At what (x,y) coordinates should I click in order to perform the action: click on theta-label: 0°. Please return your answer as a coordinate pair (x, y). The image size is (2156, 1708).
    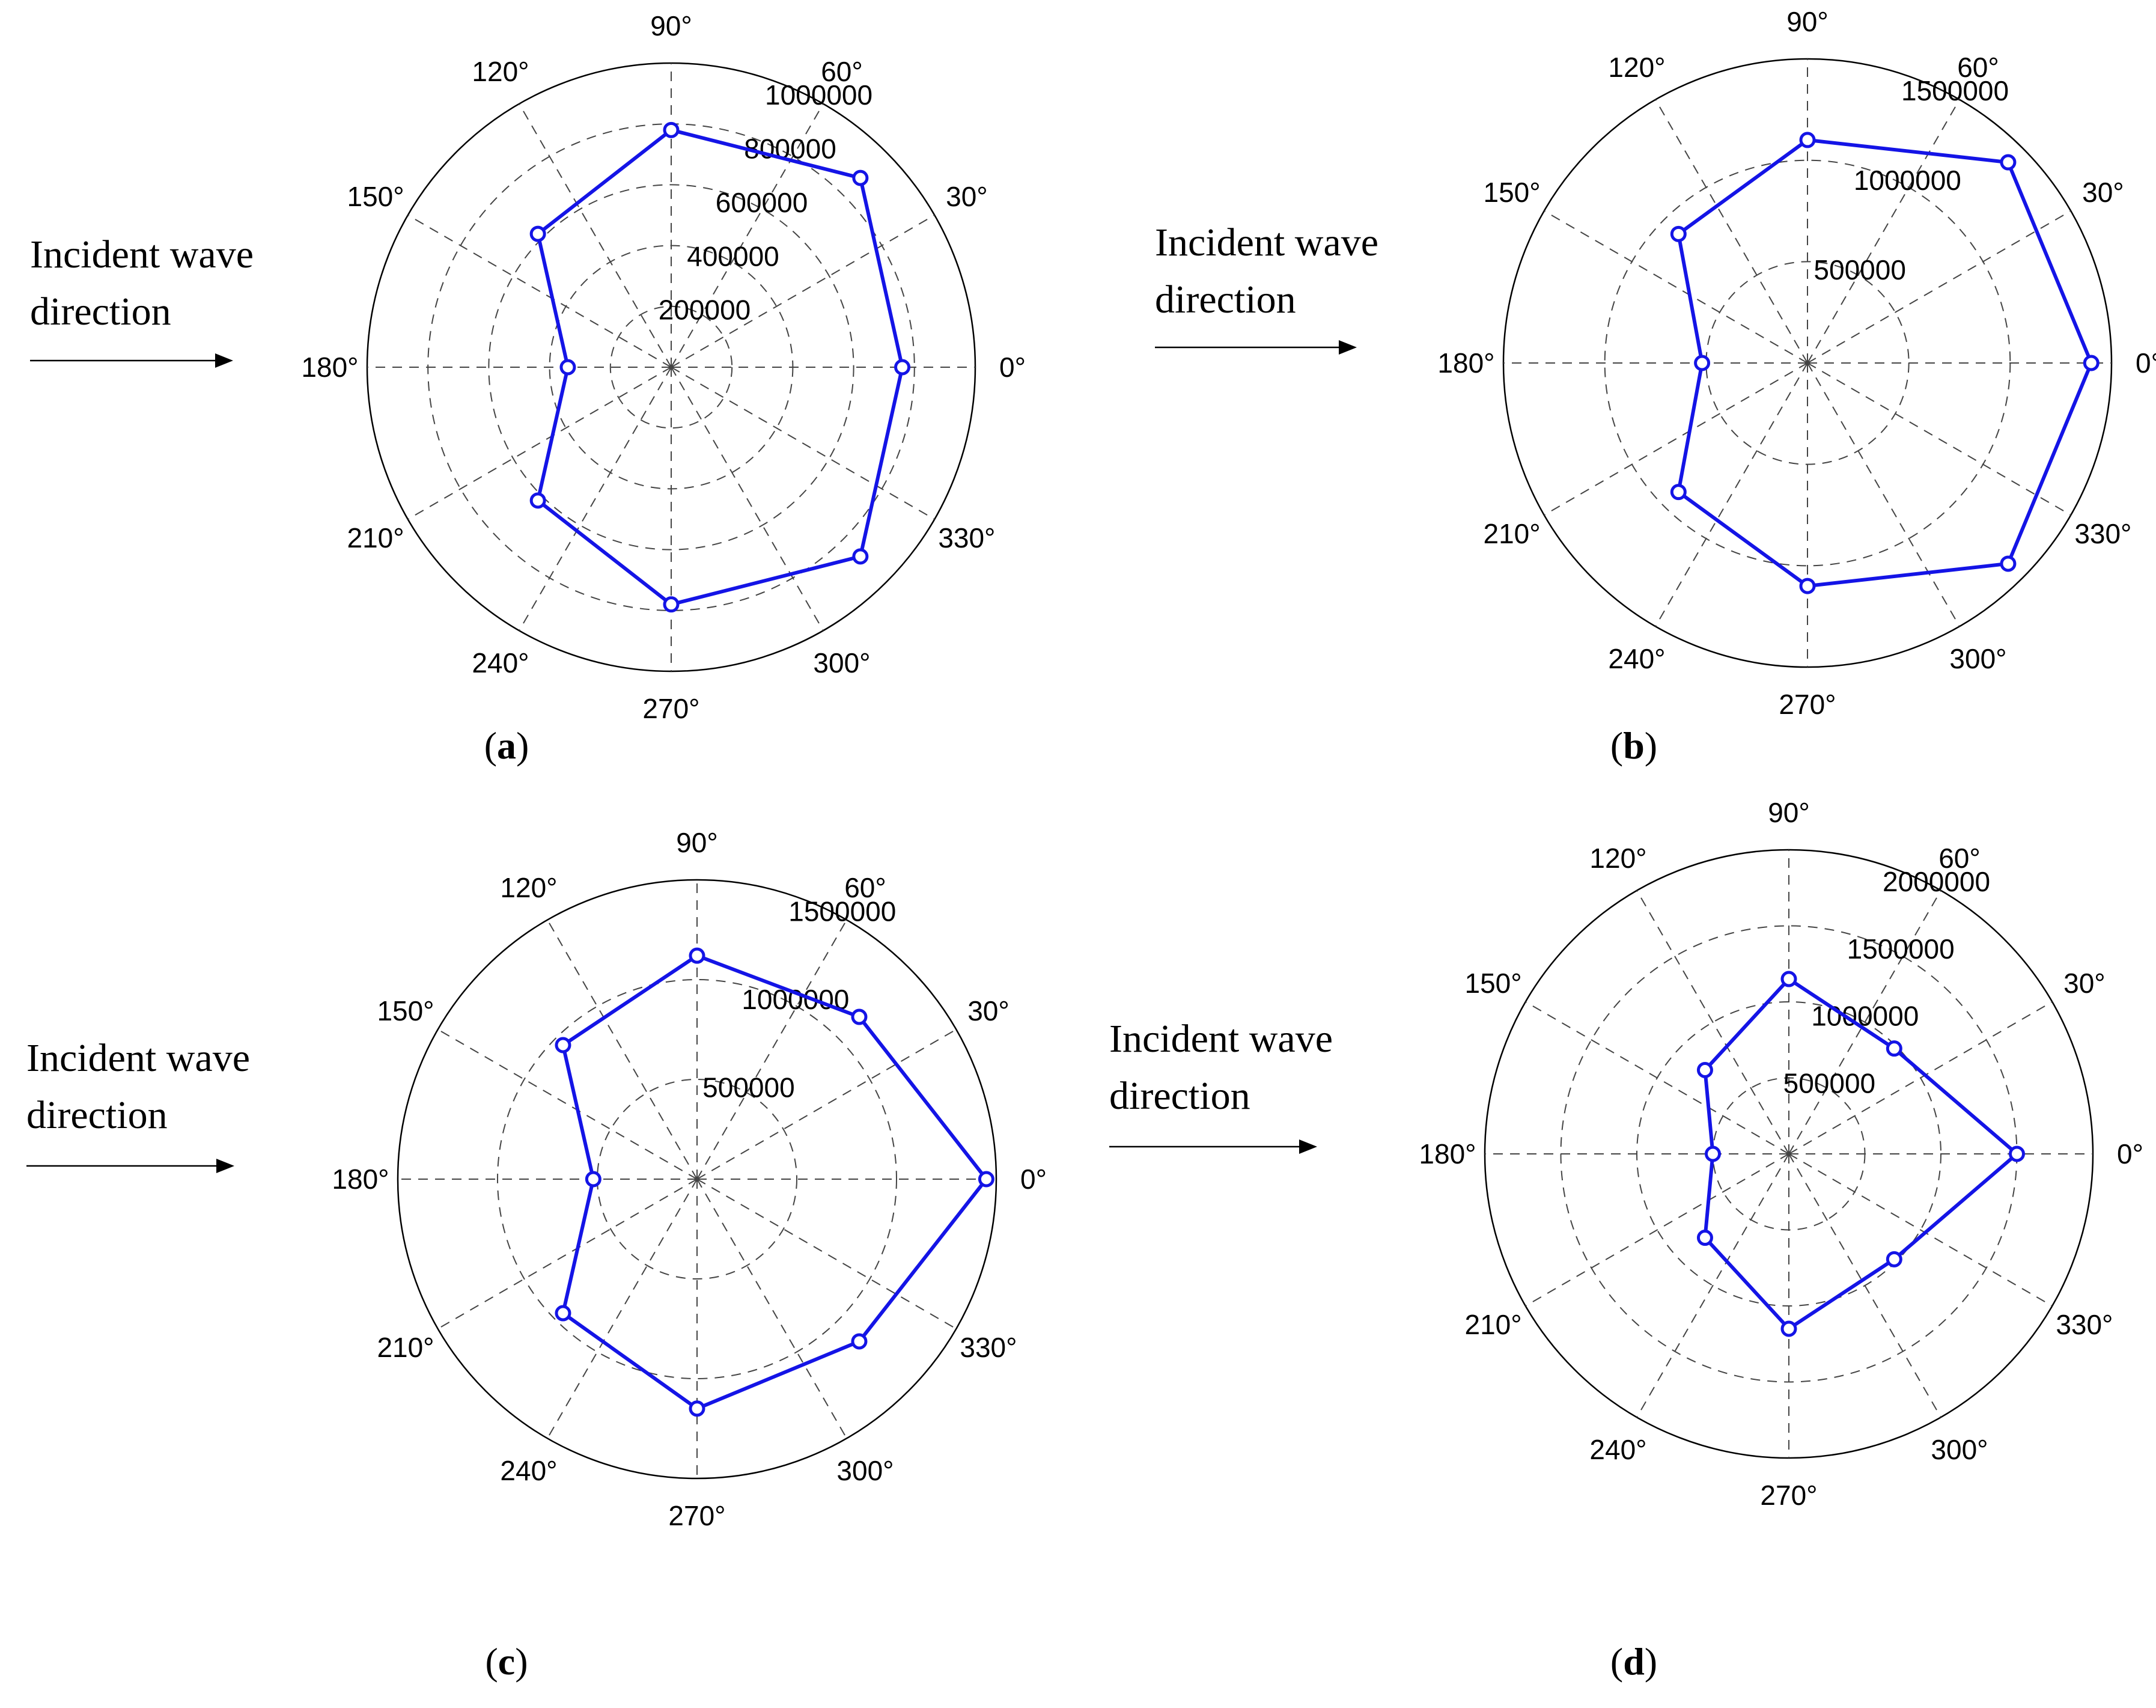
    Looking at the image, I should click on (1033, 1180).